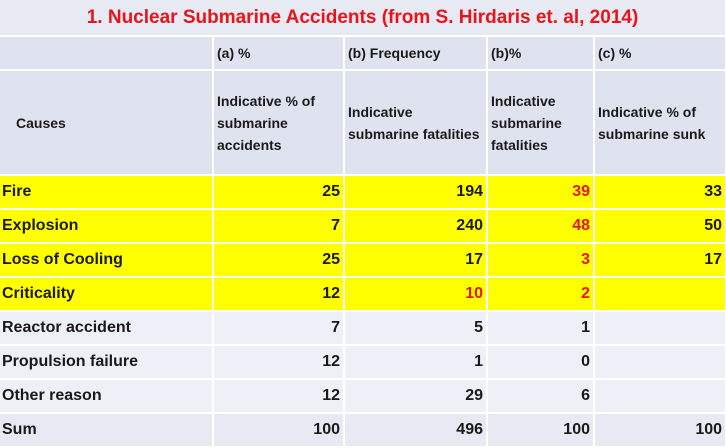  What do you see at coordinates (107, 294) in the screenshot?
I see `cause-cell: Criticality` at bounding box center [107, 294].